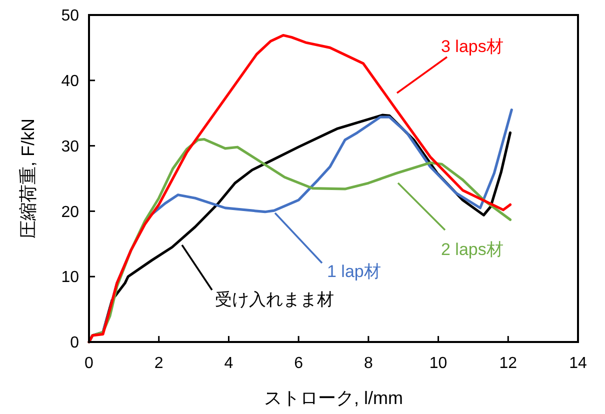 The width and height of the screenshot is (605, 414). I want to click on y-tick-label: 10, so click(70, 277).